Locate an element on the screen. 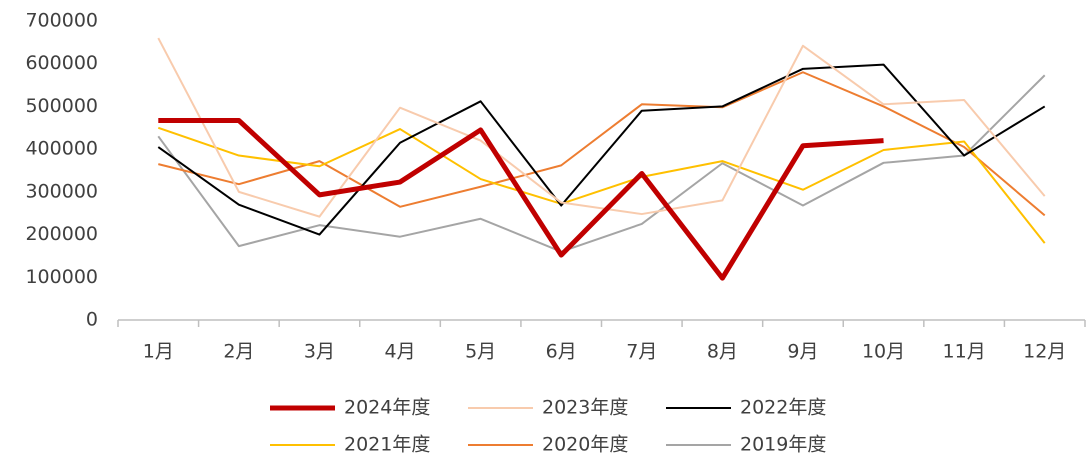 Image resolution: width=1092 pixels, height=462 pixels. legend-label: 2024年度 is located at coordinates (387, 408).